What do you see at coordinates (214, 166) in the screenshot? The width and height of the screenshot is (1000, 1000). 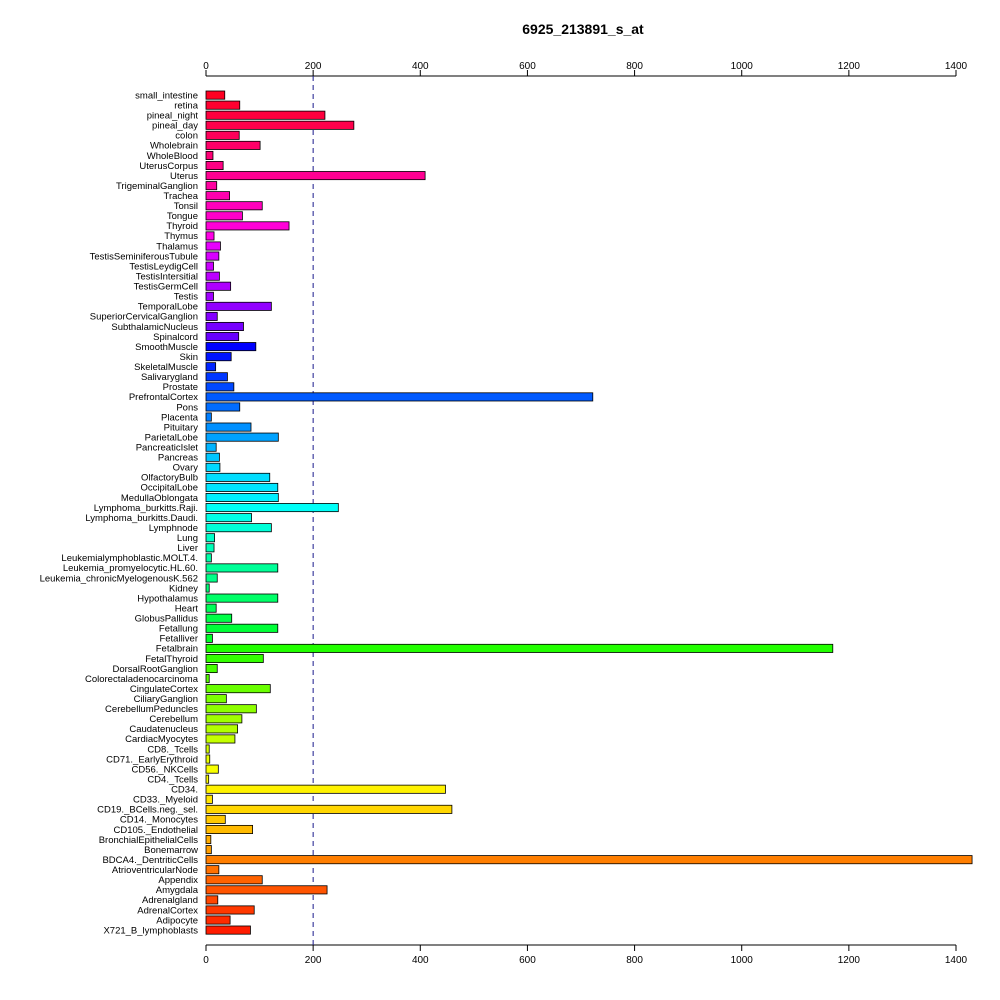 I see `bar-UterusCorpus` at bounding box center [214, 166].